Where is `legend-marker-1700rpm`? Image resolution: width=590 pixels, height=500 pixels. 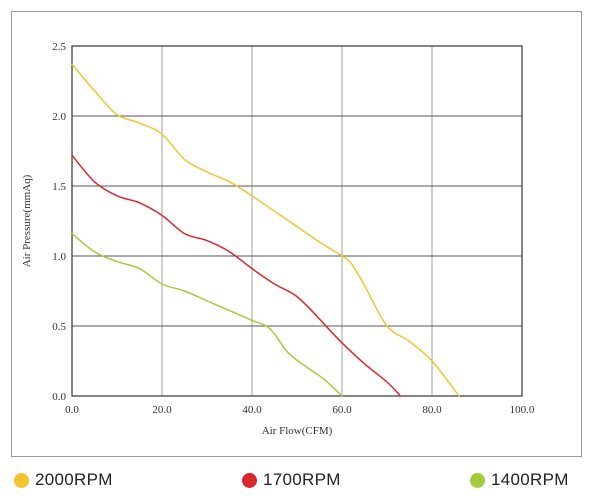 legend-marker-1700rpm is located at coordinates (249, 480).